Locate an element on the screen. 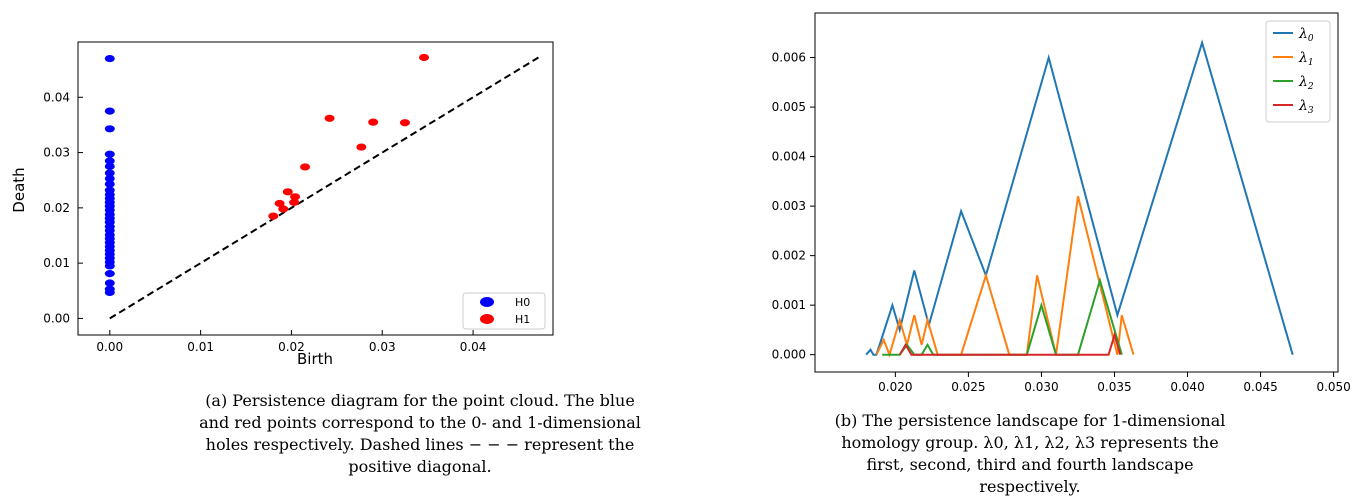  x-tick-label: 0.045 is located at coordinates (1260, 387).